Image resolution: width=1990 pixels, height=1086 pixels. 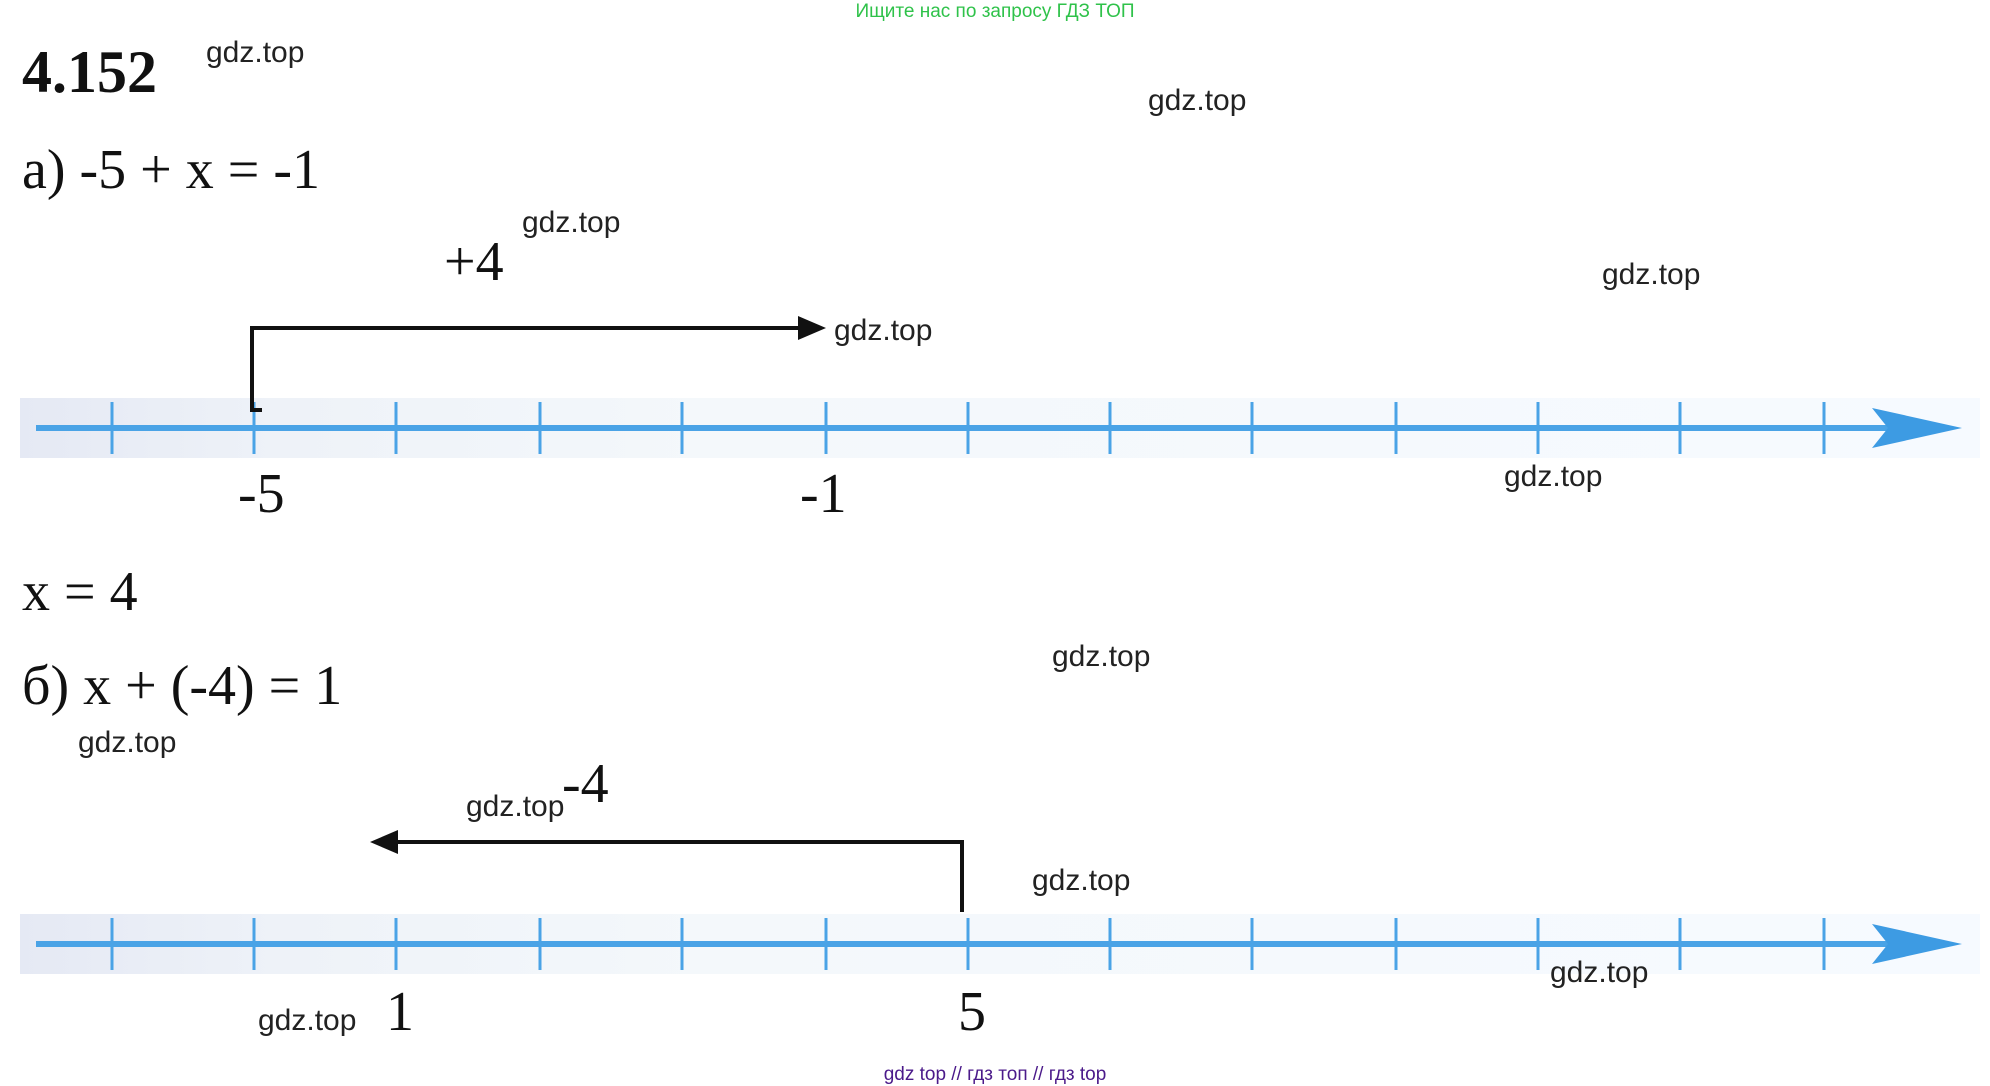 I want to click on axis-arrowhead-a, so click(x=1917, y=428).